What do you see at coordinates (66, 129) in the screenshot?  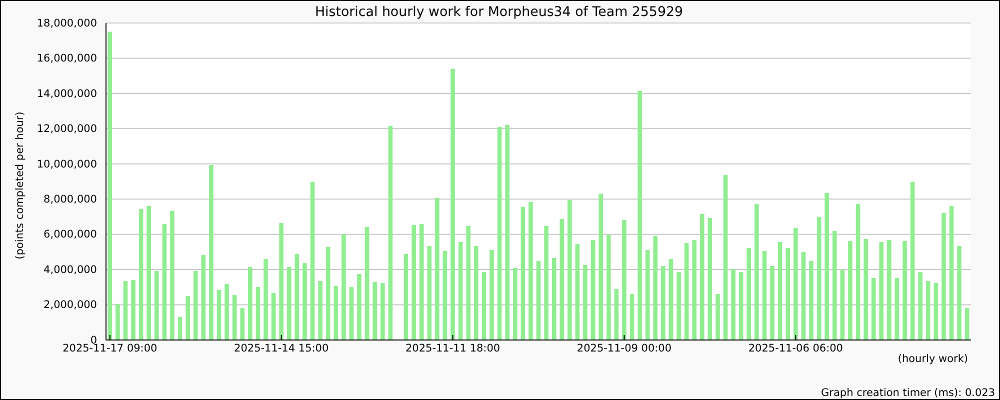 I see `y-tick-label: 12,000,000` at bounding box center [66, 129].